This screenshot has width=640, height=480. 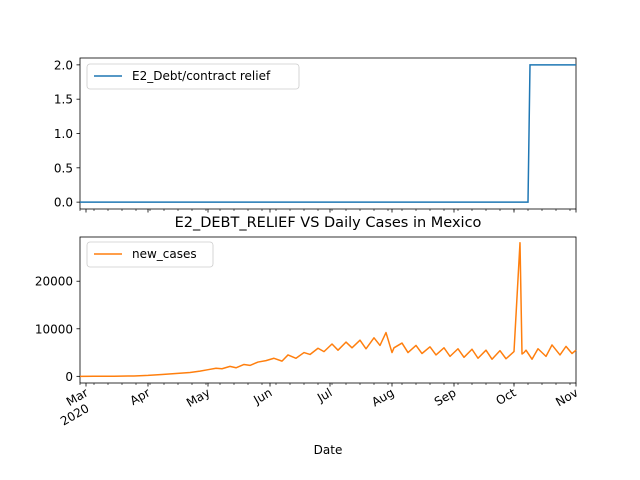 What do you see at coordinates (201, 76) in the screenshot?
I see `top-legend-label: E2_Debt/contract relief` at bounding box center [201, 76].